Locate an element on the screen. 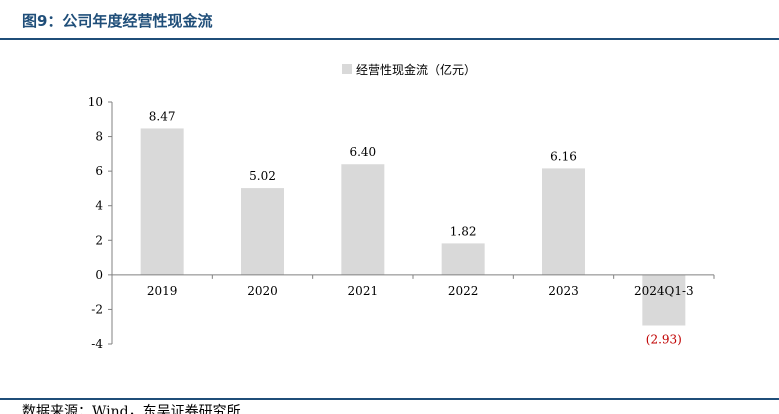 Image resolution: width=779 pixels, height=414 pixels. y-tick-label: -2 is located at coordinates (97, 309).